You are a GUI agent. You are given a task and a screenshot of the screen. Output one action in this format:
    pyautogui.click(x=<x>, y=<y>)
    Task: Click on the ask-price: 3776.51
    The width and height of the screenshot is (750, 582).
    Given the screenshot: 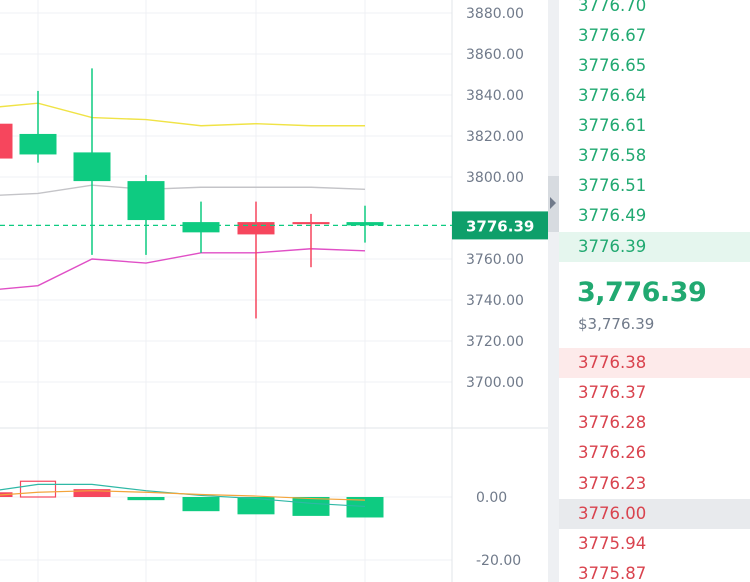 What is the action you would take?
    pyautogui.click(x=612, y=185)
    